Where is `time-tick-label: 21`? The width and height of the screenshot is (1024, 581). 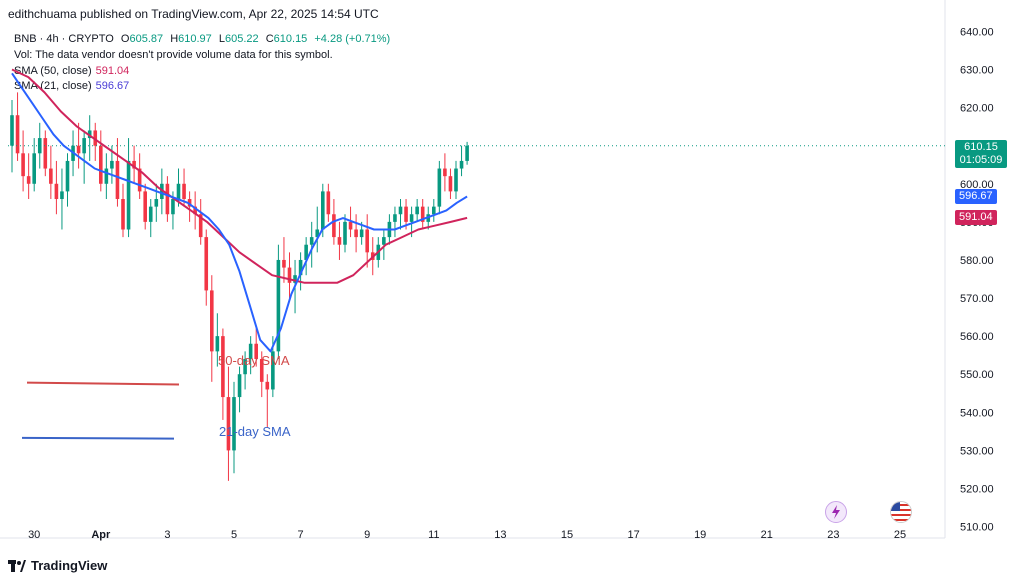 time-tick-label: 21 is located at coordinates (767, 535).